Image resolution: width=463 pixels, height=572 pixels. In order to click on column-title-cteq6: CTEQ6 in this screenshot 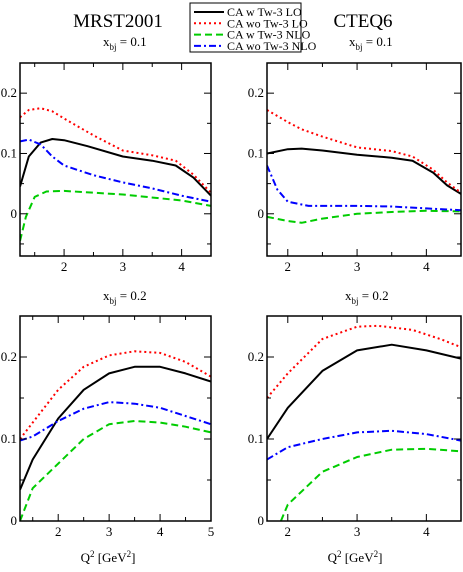, I will do `click(362, 21)`.